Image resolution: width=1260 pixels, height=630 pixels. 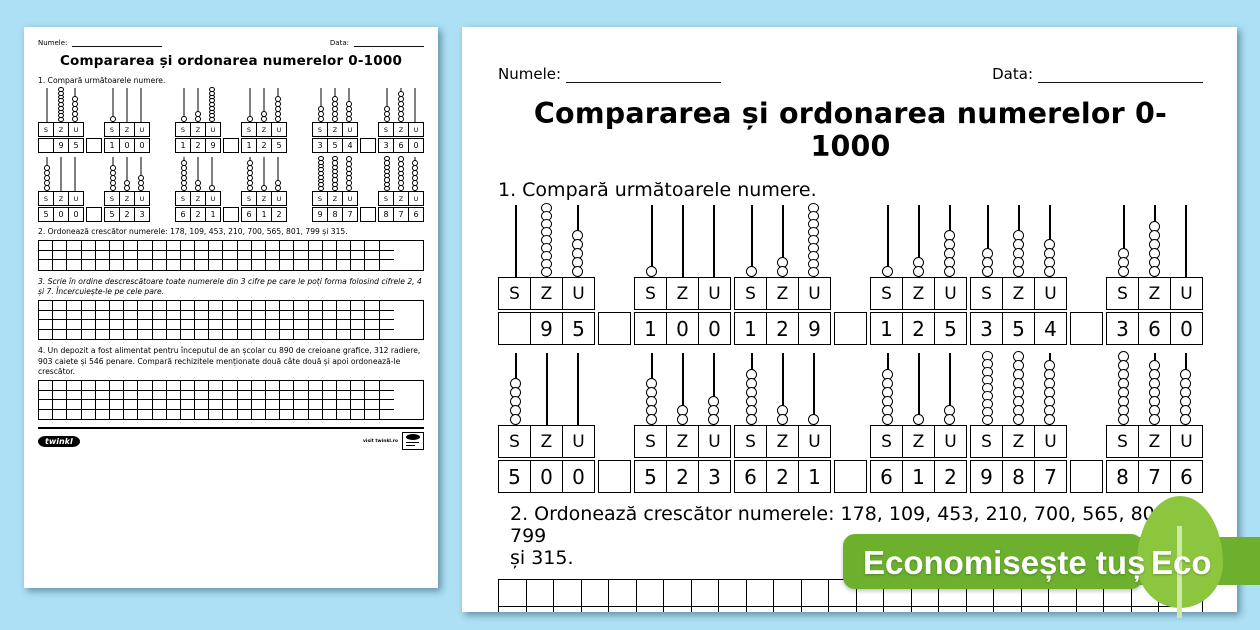 I want to click on date-input-rule-main, so click(x=1120, y=75).